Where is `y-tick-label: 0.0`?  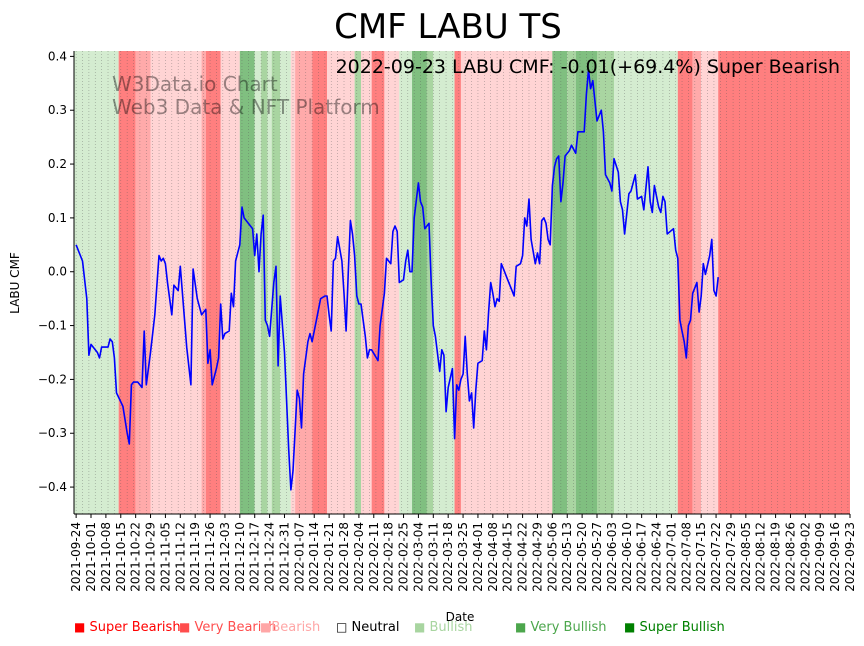 y-tick-label: 0.0 is located at coordinates (57, 272).